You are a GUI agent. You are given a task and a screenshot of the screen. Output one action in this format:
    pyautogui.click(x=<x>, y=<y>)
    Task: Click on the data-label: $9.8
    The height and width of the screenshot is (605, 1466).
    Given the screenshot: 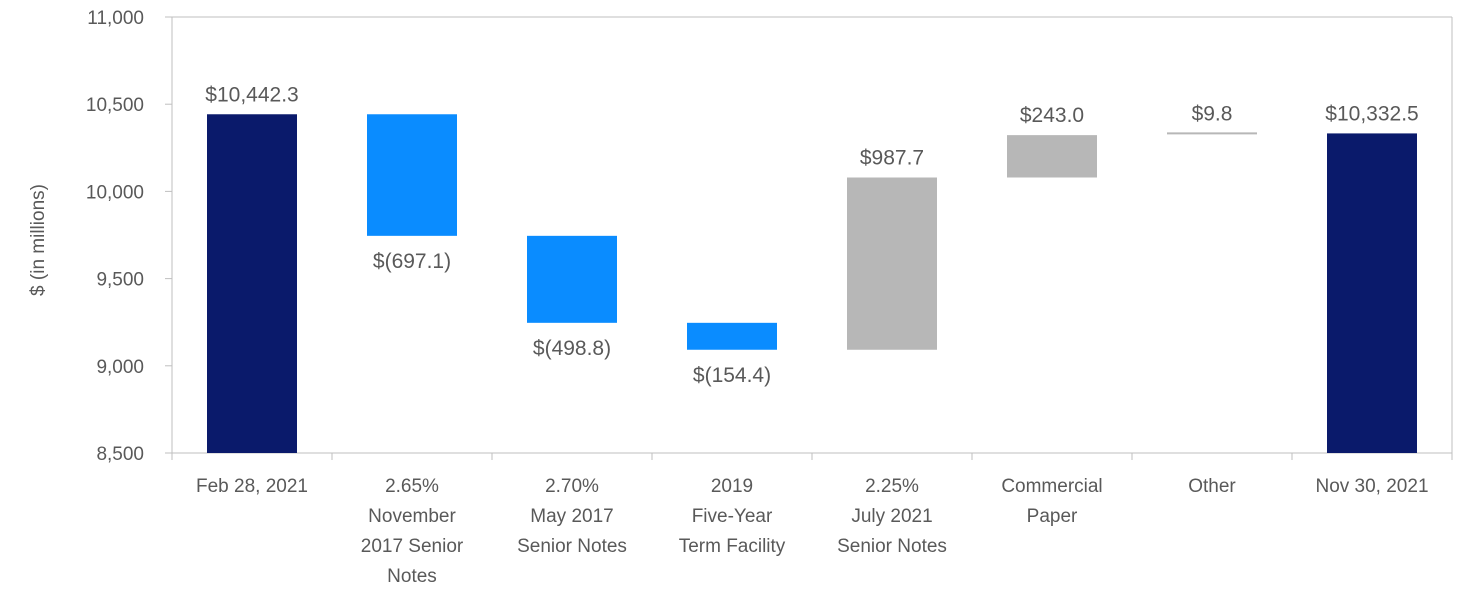 What is the action you would take?
    pyautogui.click(x=1212, y=113)
    